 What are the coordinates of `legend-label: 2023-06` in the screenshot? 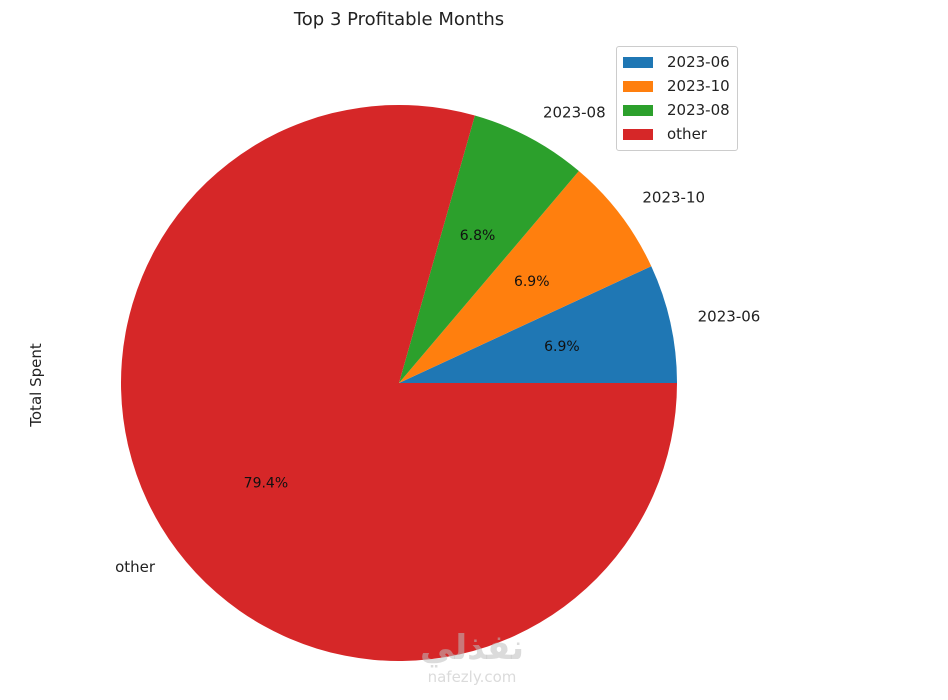 It's located at (698, 62).